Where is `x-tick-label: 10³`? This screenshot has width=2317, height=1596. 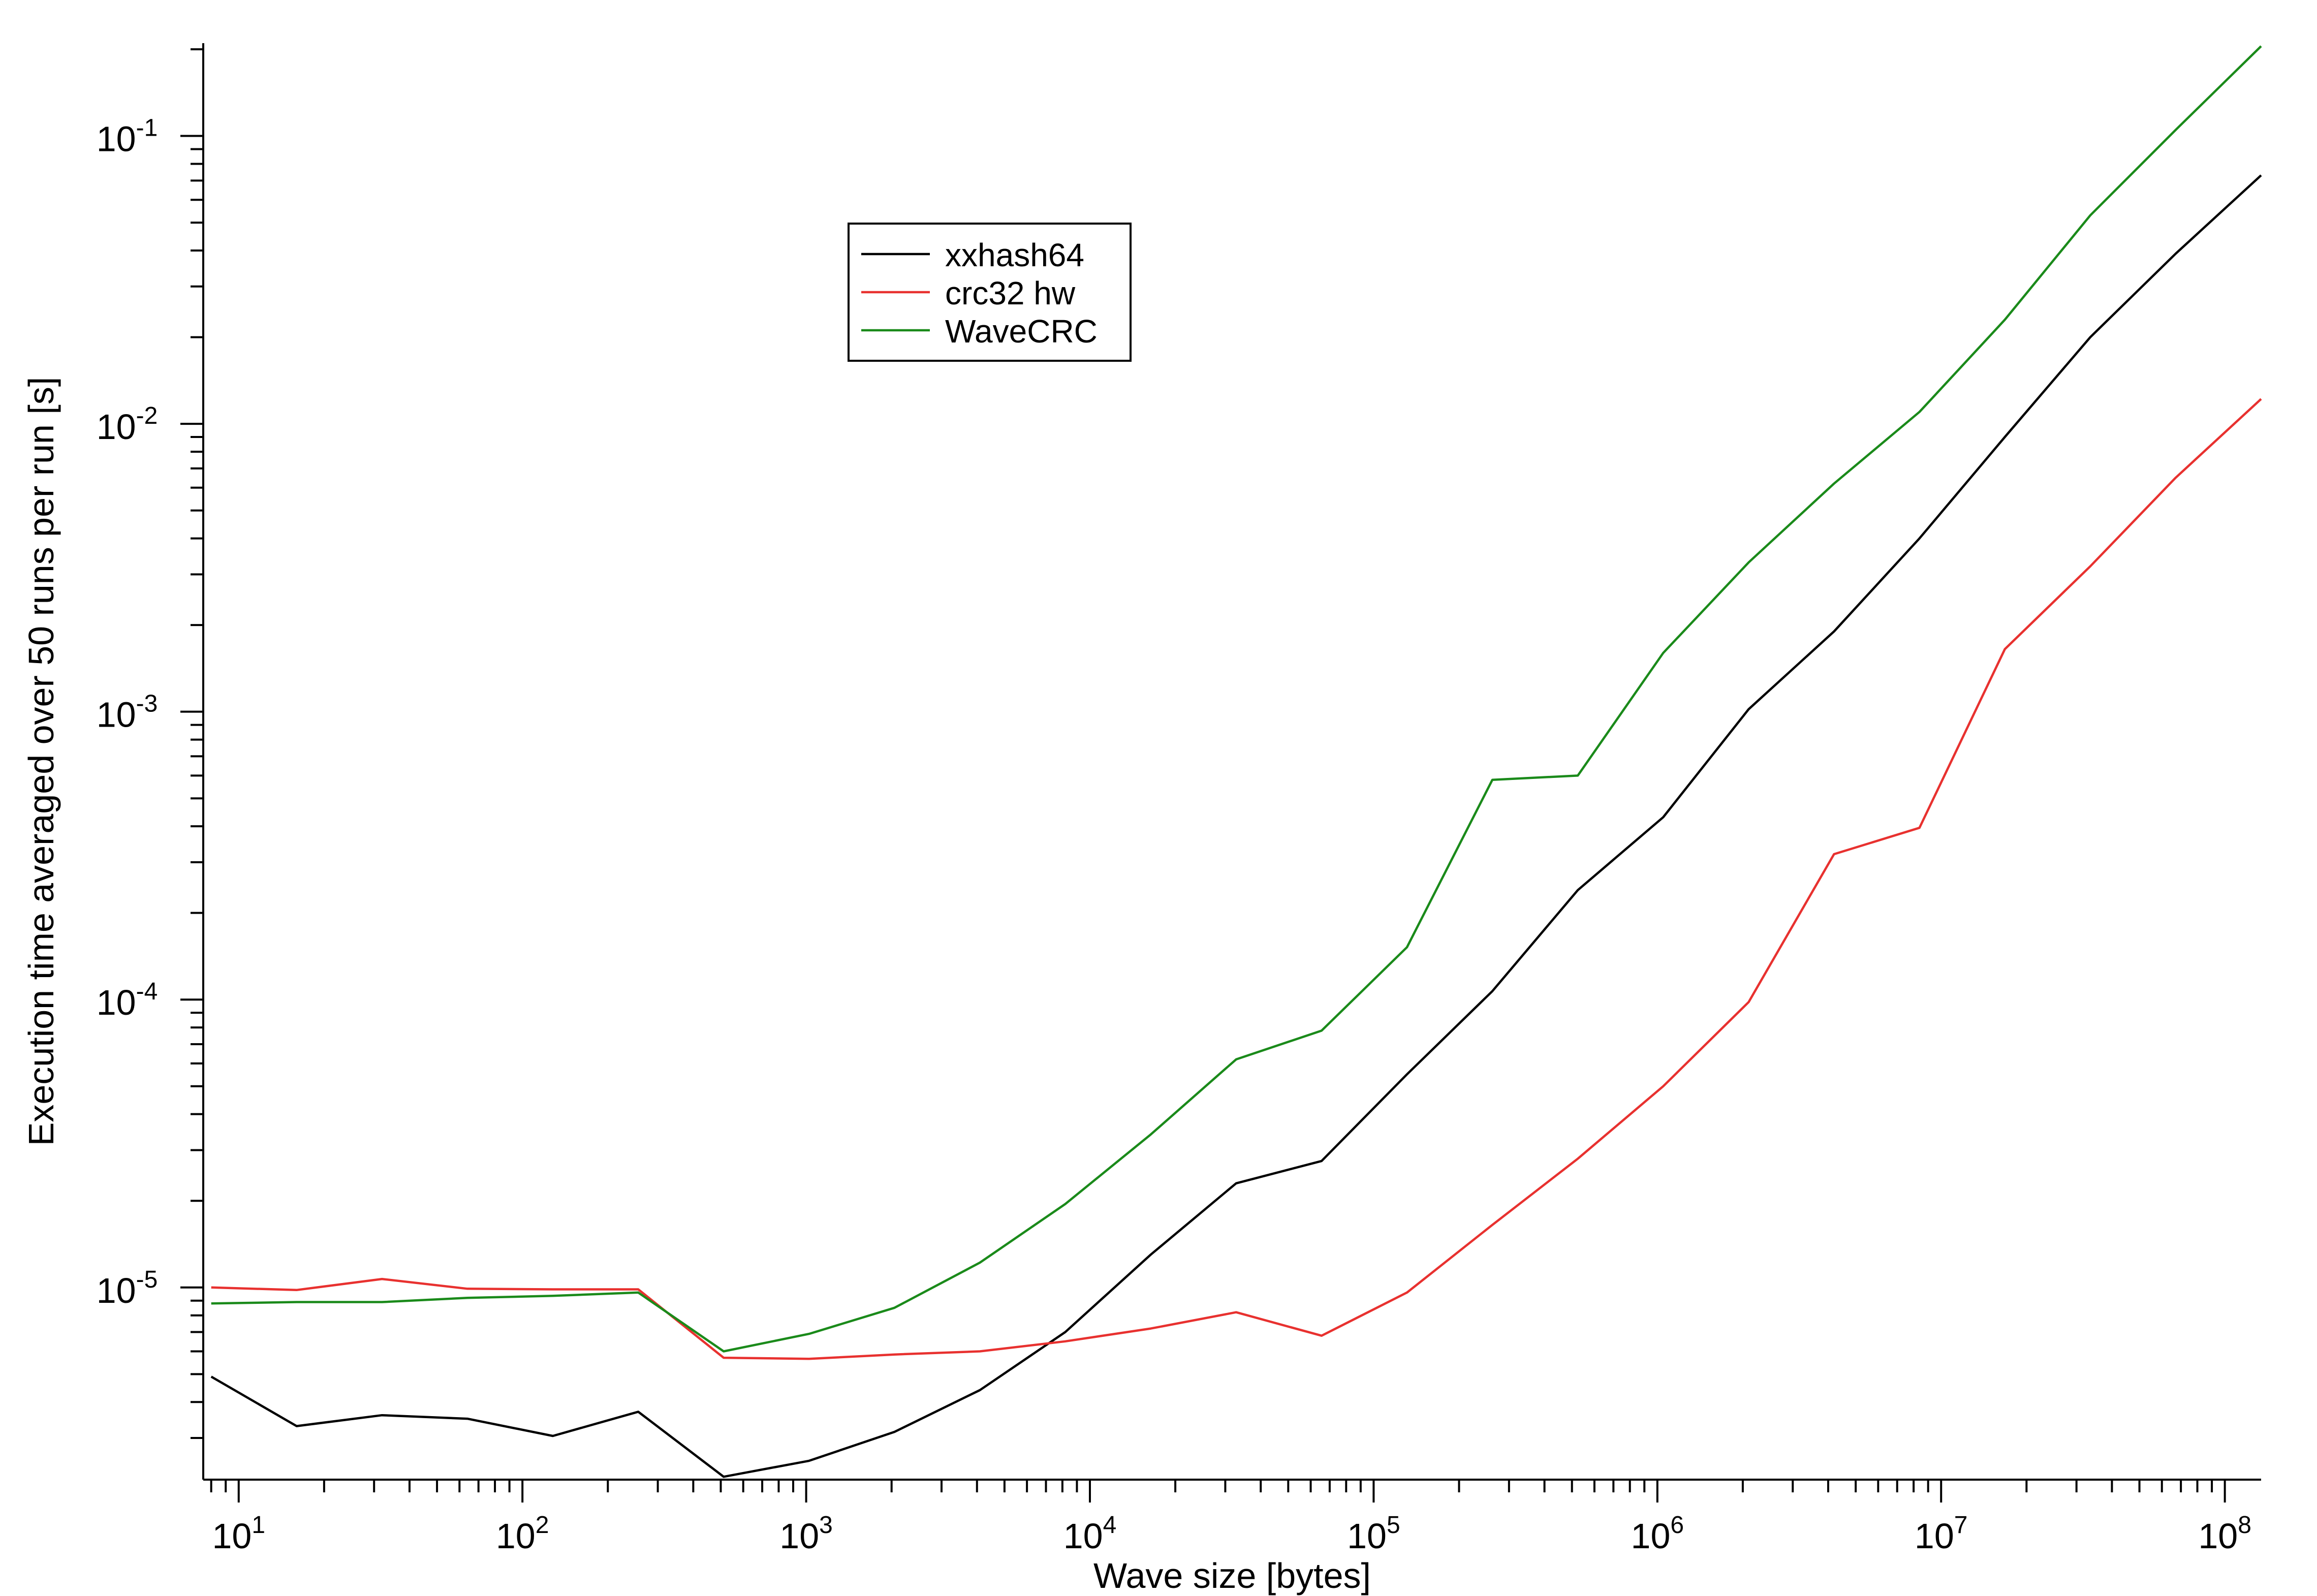
x-tick-label: 10³ is located at coordinates (806, 1534).